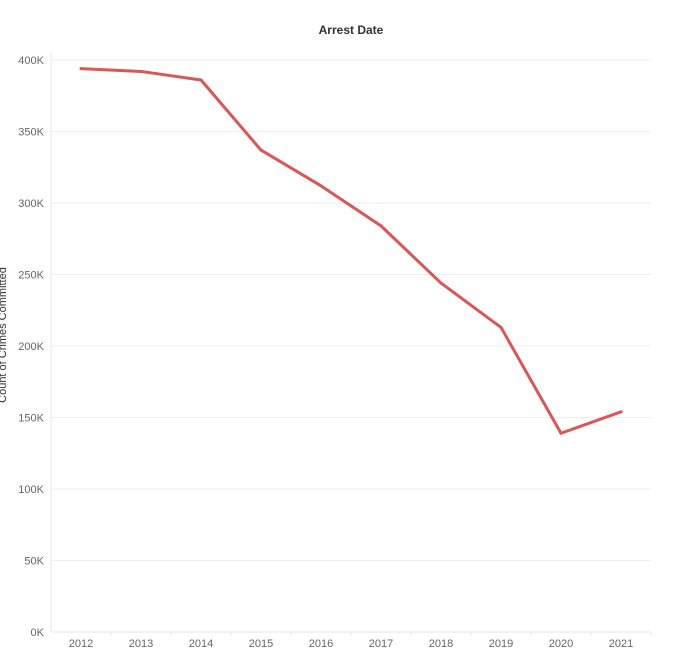 This screenshot has width=674, height=665. I want to click on y-tick-label: 250K, so click(31, 276).